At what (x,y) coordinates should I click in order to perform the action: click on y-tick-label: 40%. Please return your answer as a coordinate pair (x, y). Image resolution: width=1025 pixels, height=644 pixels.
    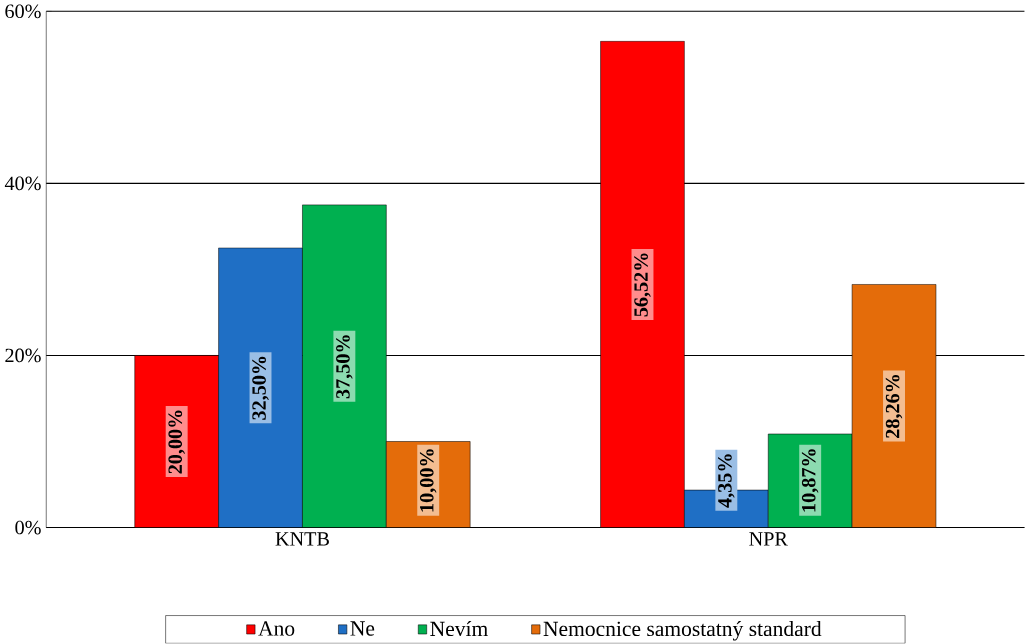
    Looking at the image, I should click on (22, 183).